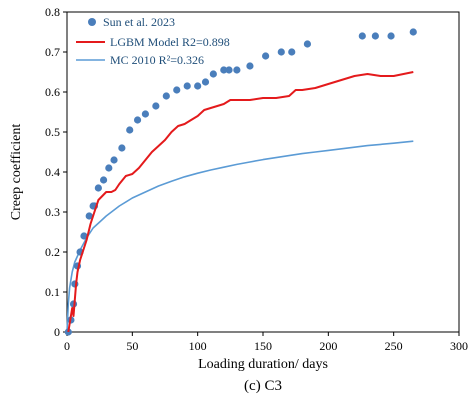  Describe the element at coordinates (92, 22) in the screenshot. I see `legend-marker-sun` at that location.